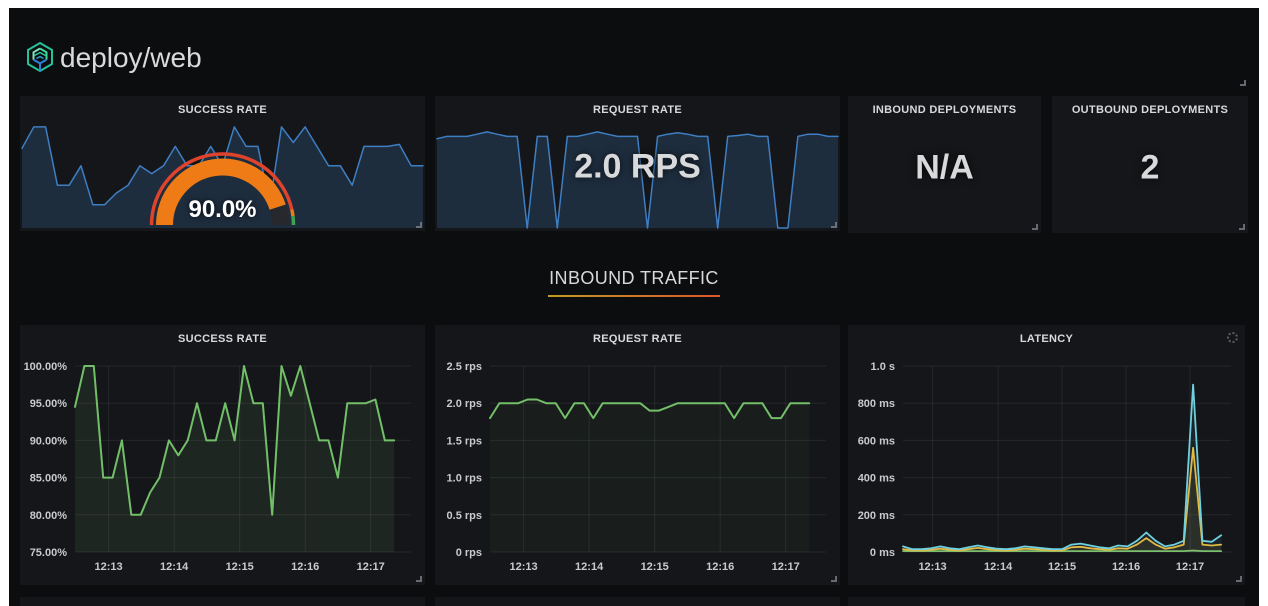 This screenshot has height=606, width=1268. What do you see at coordinates (49, 441) in the screenshot?
I see `svg-text: 90.00%` at bounding box center [49, 441].